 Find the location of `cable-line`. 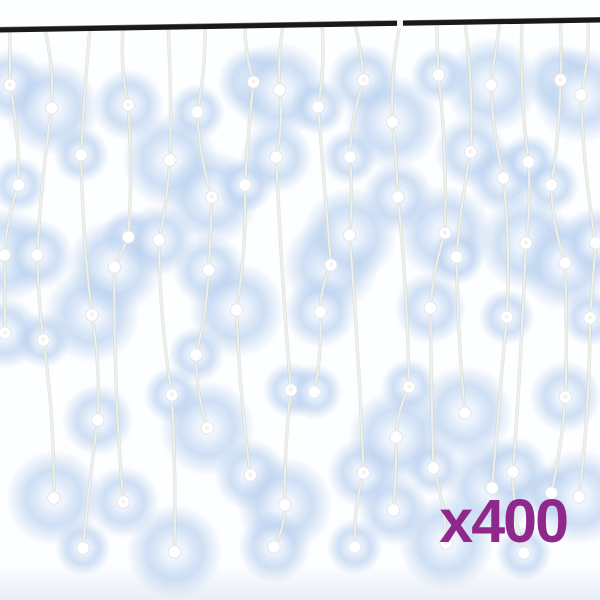

cable-line is located at coordinates (300, 25).